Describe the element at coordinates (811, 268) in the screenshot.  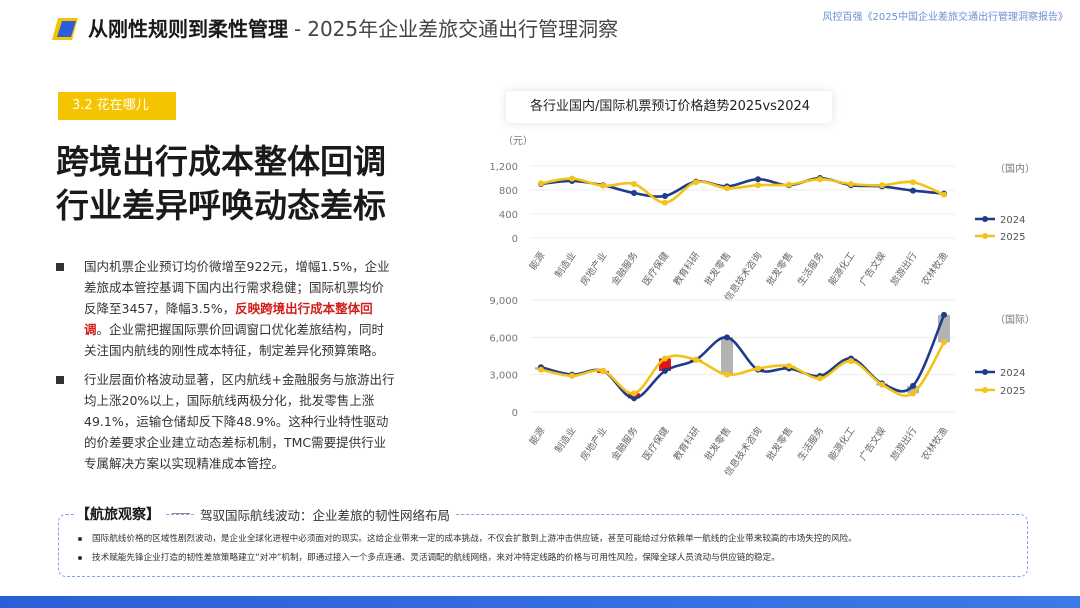
I see `x-tick-label: 生活服务` at that location.